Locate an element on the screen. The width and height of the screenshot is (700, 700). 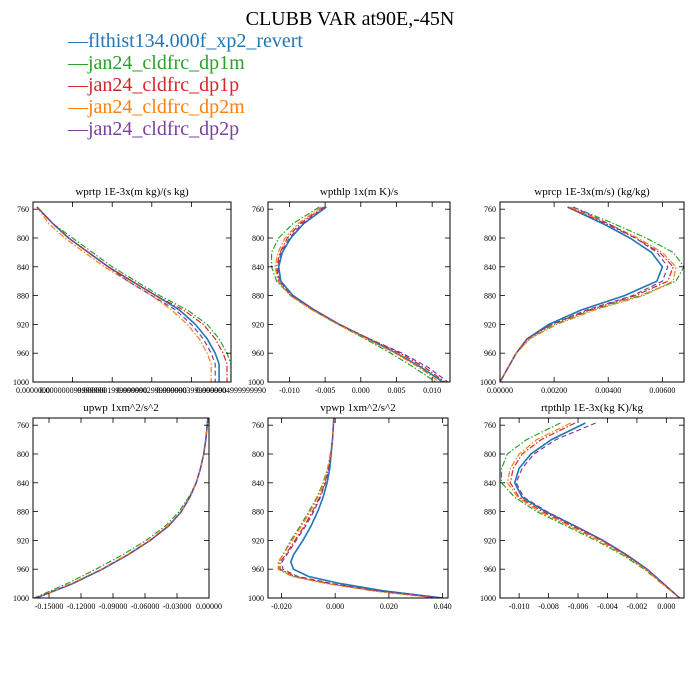
x-tick-label: -0.09000 is located at coordinates (113, 606).